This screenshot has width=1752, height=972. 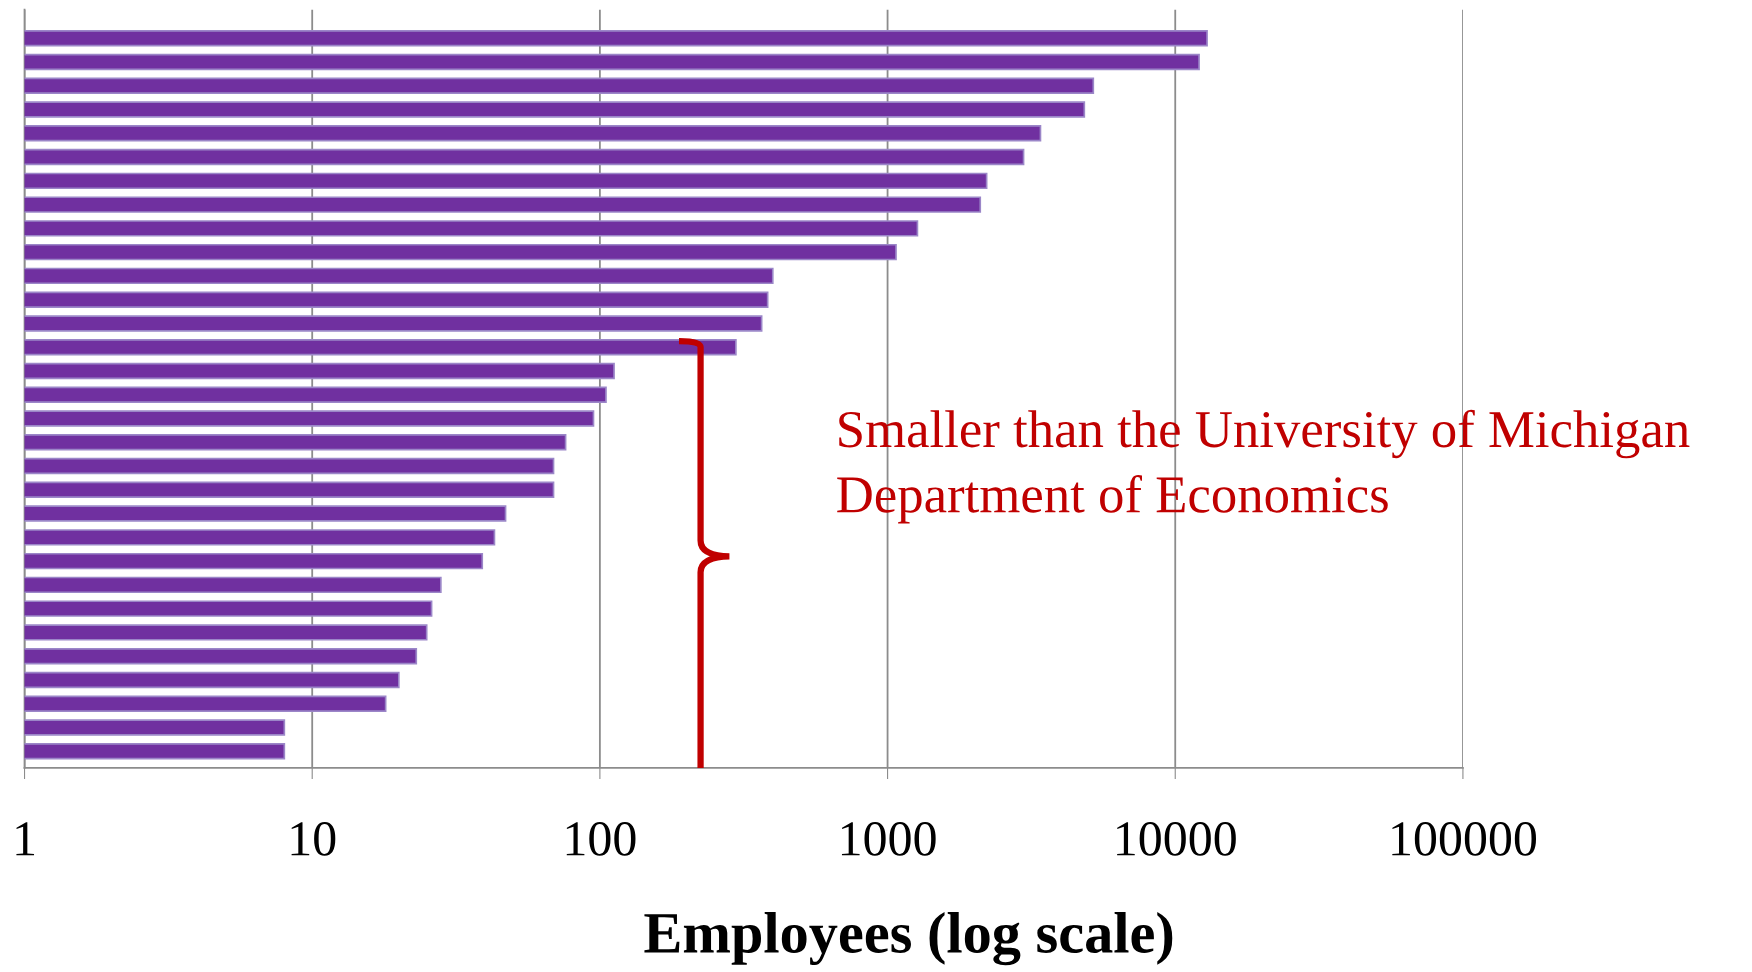 I want to click on x-tick-label: 10, so click(x=313, y=839).